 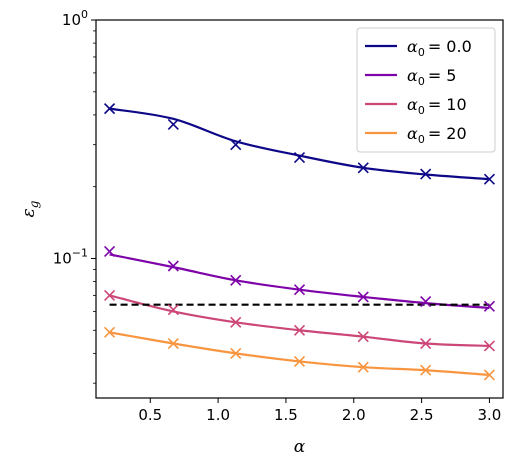 What do you see at coordinates (80, 252) in the screenshot?
I see `y-tick-exponent: −1` at bounding box center [80, 252].